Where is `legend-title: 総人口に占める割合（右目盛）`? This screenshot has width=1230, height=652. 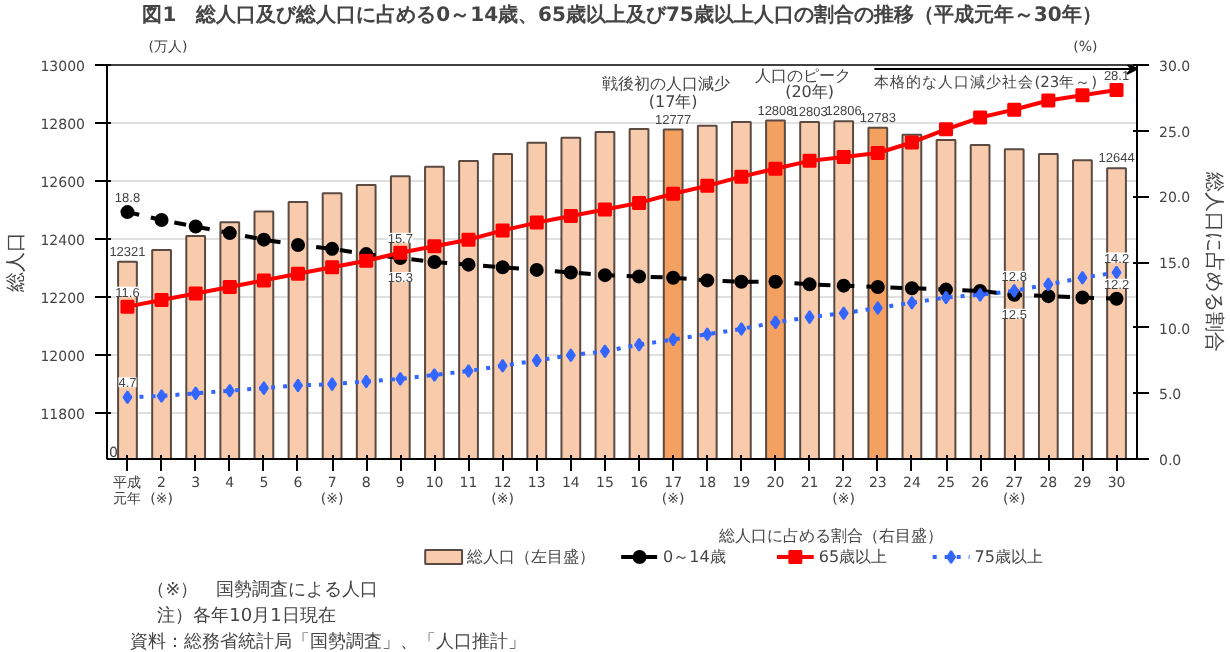 legend-title: 総人口に占める割合（右目盛） is located at coordinates (830, 536).